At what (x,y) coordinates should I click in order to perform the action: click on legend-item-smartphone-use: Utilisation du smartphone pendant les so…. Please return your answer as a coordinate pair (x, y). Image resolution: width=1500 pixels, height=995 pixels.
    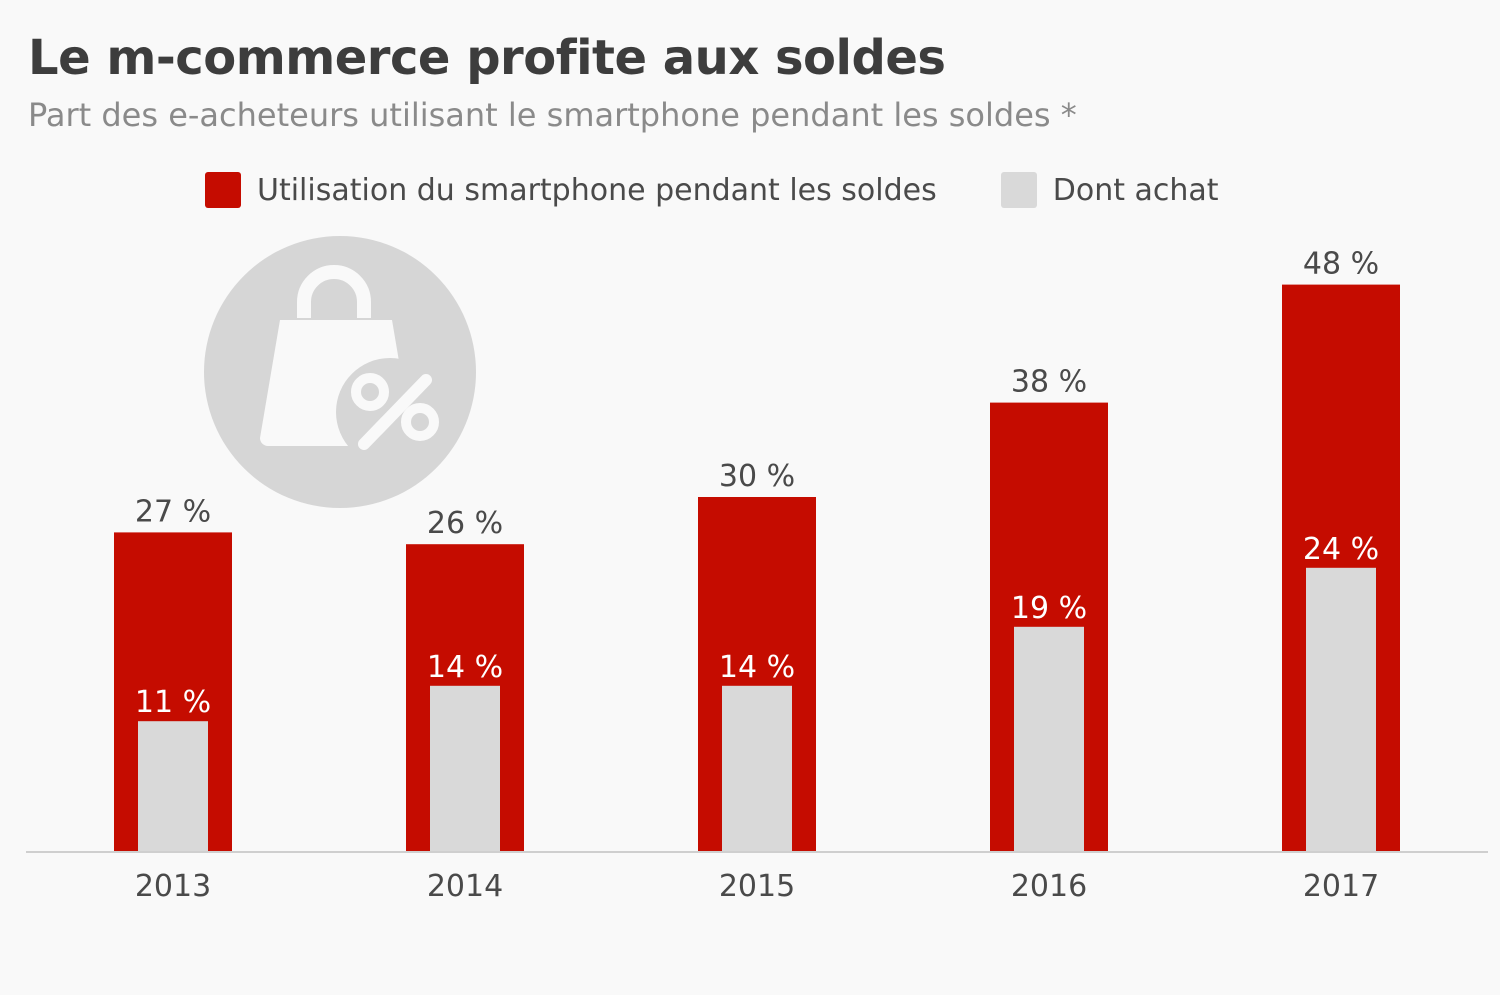
    Looking at the image, I should click on (571, 190).